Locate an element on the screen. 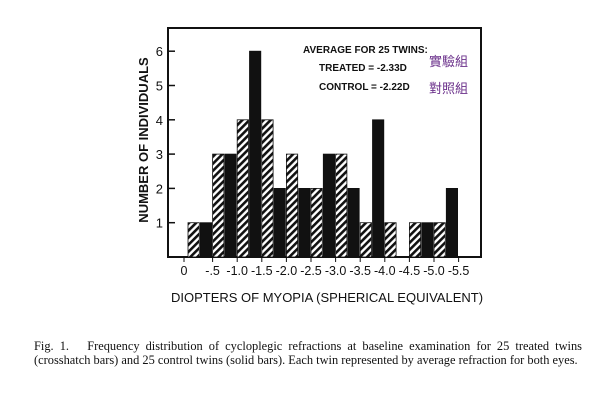  x-tick-label: -5.0 is located at coordinates (434, 271).